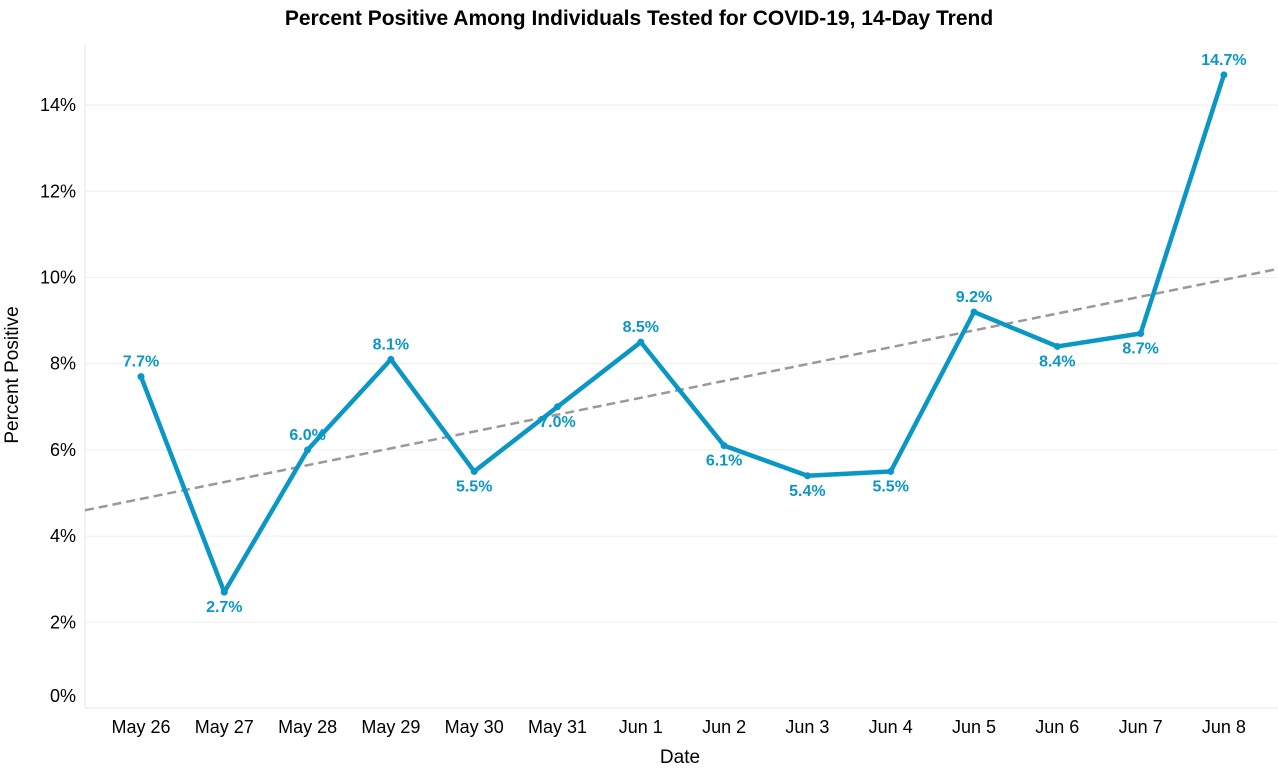 The image size is (1278, 772). I want to click on data-label: 8.7%, so click(1140, 349).